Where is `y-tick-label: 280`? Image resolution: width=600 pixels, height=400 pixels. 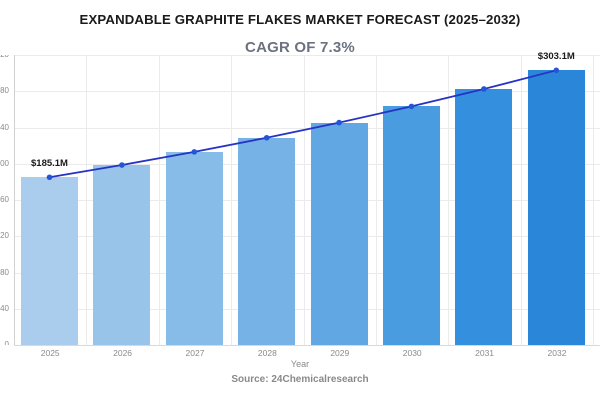
y-tick-label: 280 is located at coordinates (4, 91).